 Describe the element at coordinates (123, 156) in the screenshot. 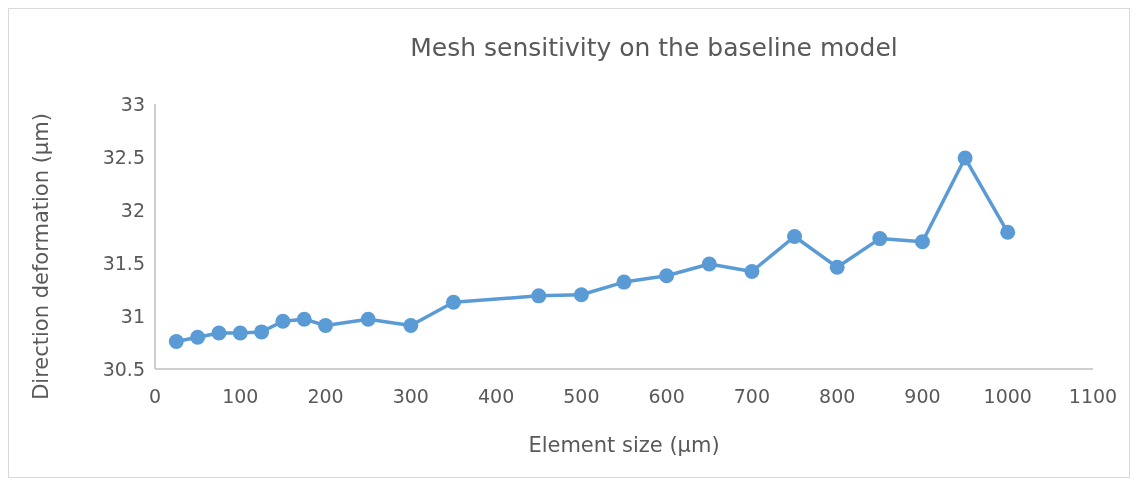

I see `y-tick-label: 32.5` at that location.